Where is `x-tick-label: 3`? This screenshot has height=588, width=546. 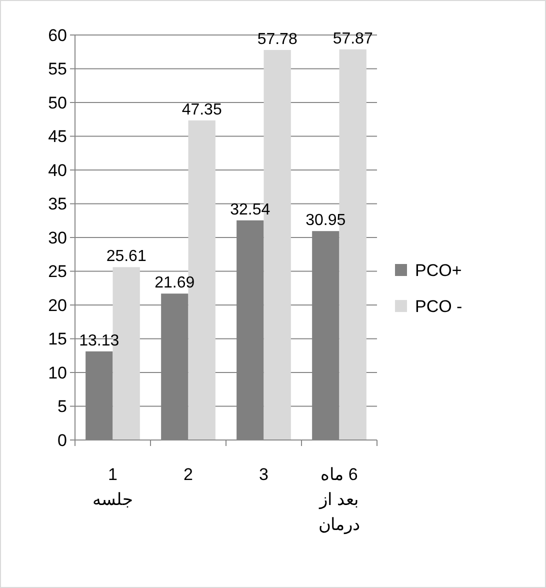
x-tick-label: 3 is located at coordinates (263, 474).